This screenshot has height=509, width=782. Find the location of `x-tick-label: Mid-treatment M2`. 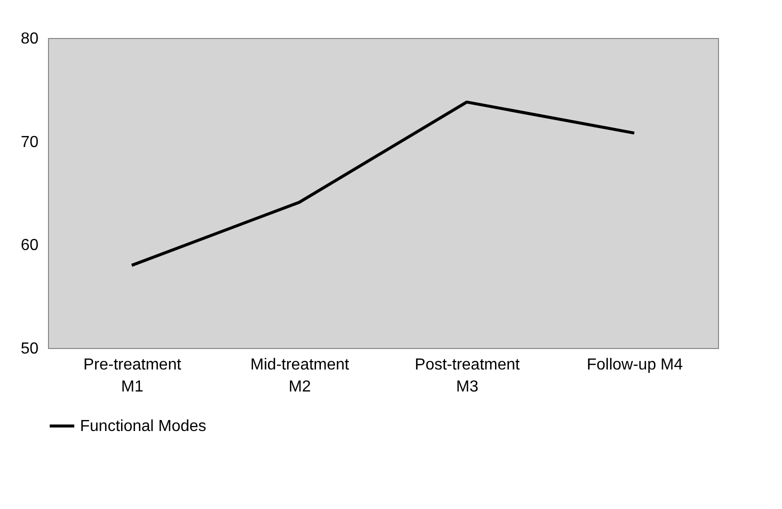

x-tick-label: Mid-treatment M2 is located at coordinates (300, 376).